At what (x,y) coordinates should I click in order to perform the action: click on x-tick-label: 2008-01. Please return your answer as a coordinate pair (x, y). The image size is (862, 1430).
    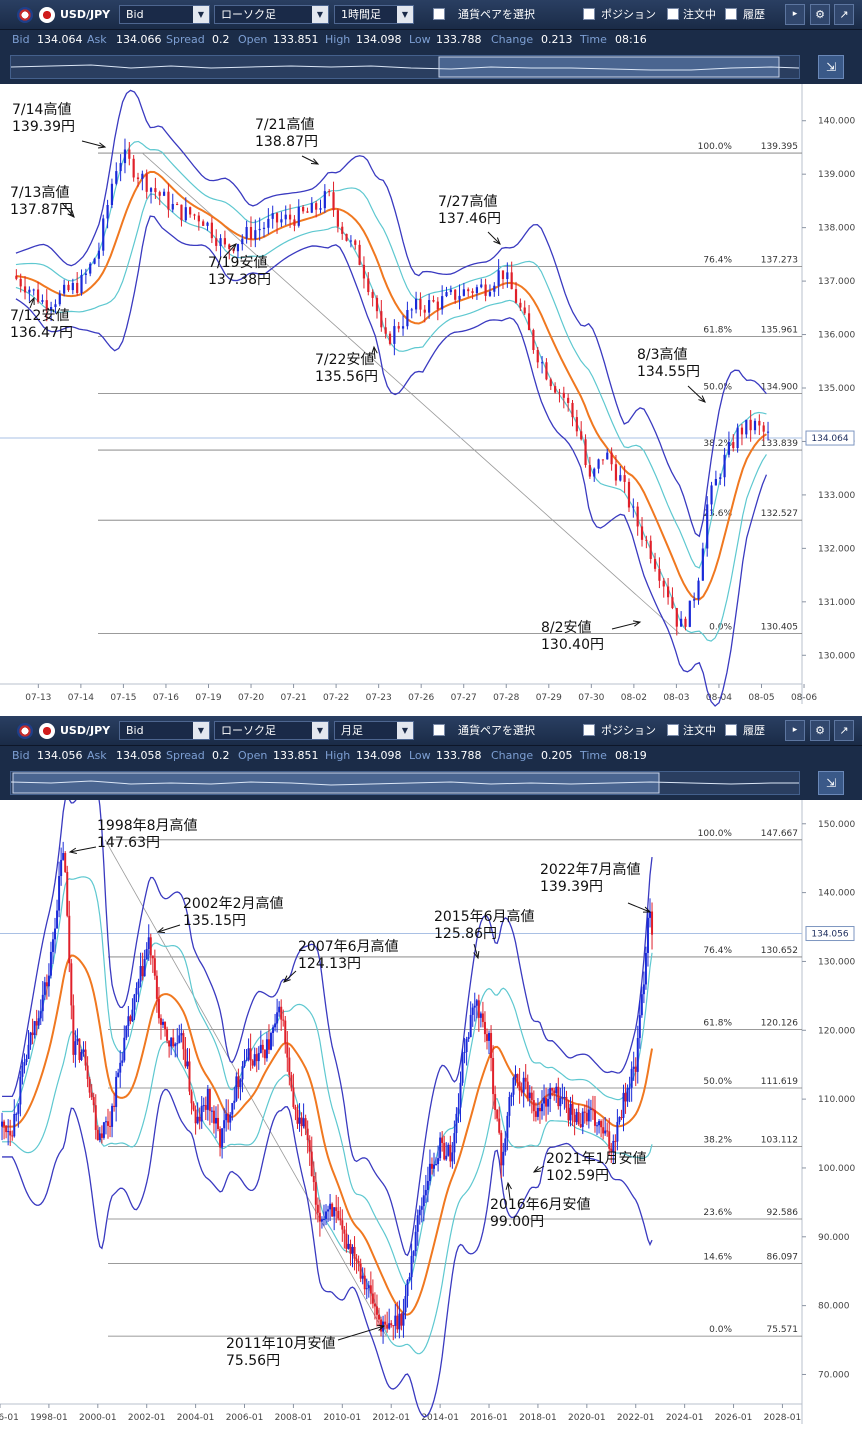
    Looking at the image, I should click on (294, 1418).